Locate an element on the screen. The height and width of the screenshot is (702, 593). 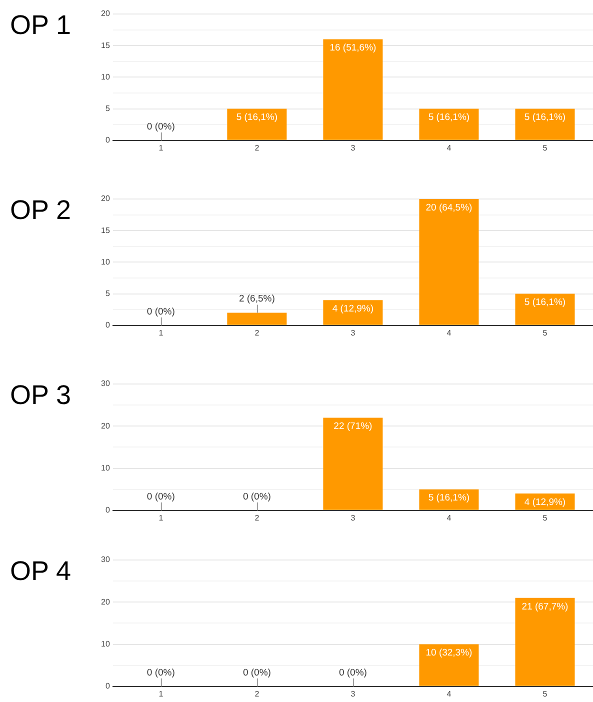
data-label: 16 (51,6%) is located at coordinates (353, 48).